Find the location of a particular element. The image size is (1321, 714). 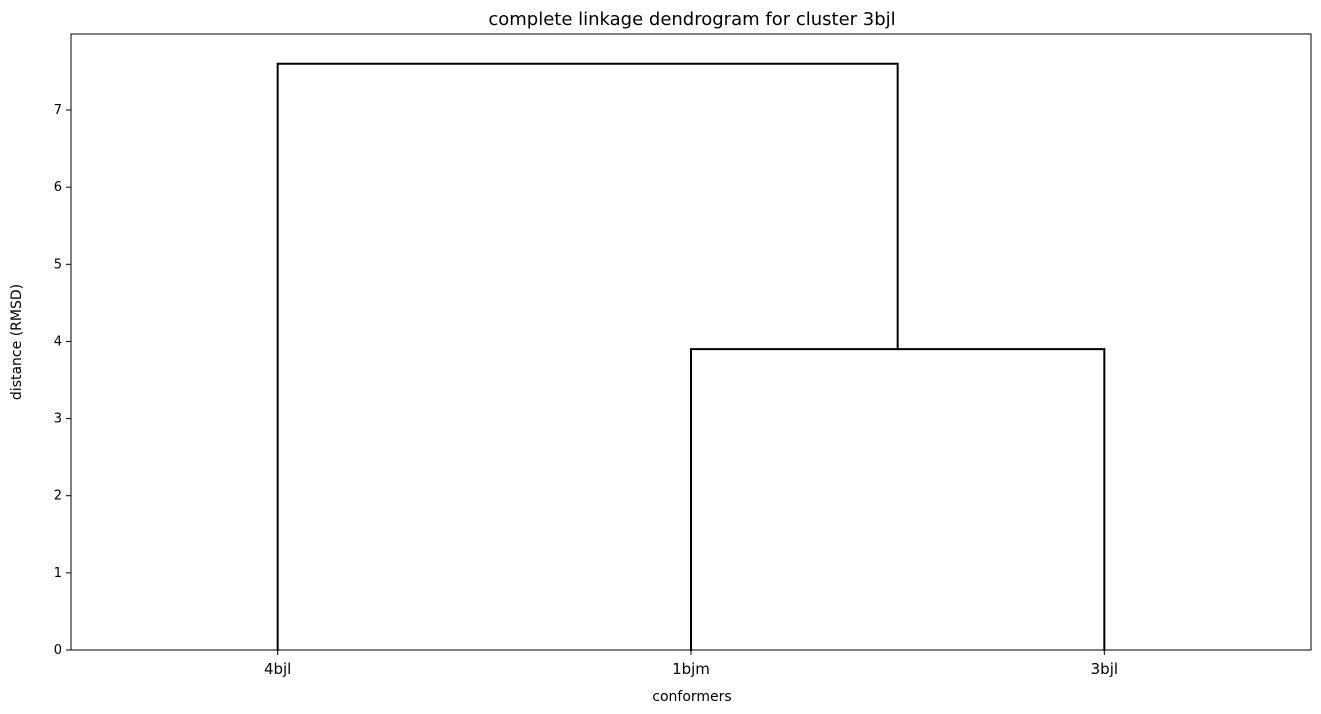

y-tick-label-0: 0 is located at coordinates (58, 650).